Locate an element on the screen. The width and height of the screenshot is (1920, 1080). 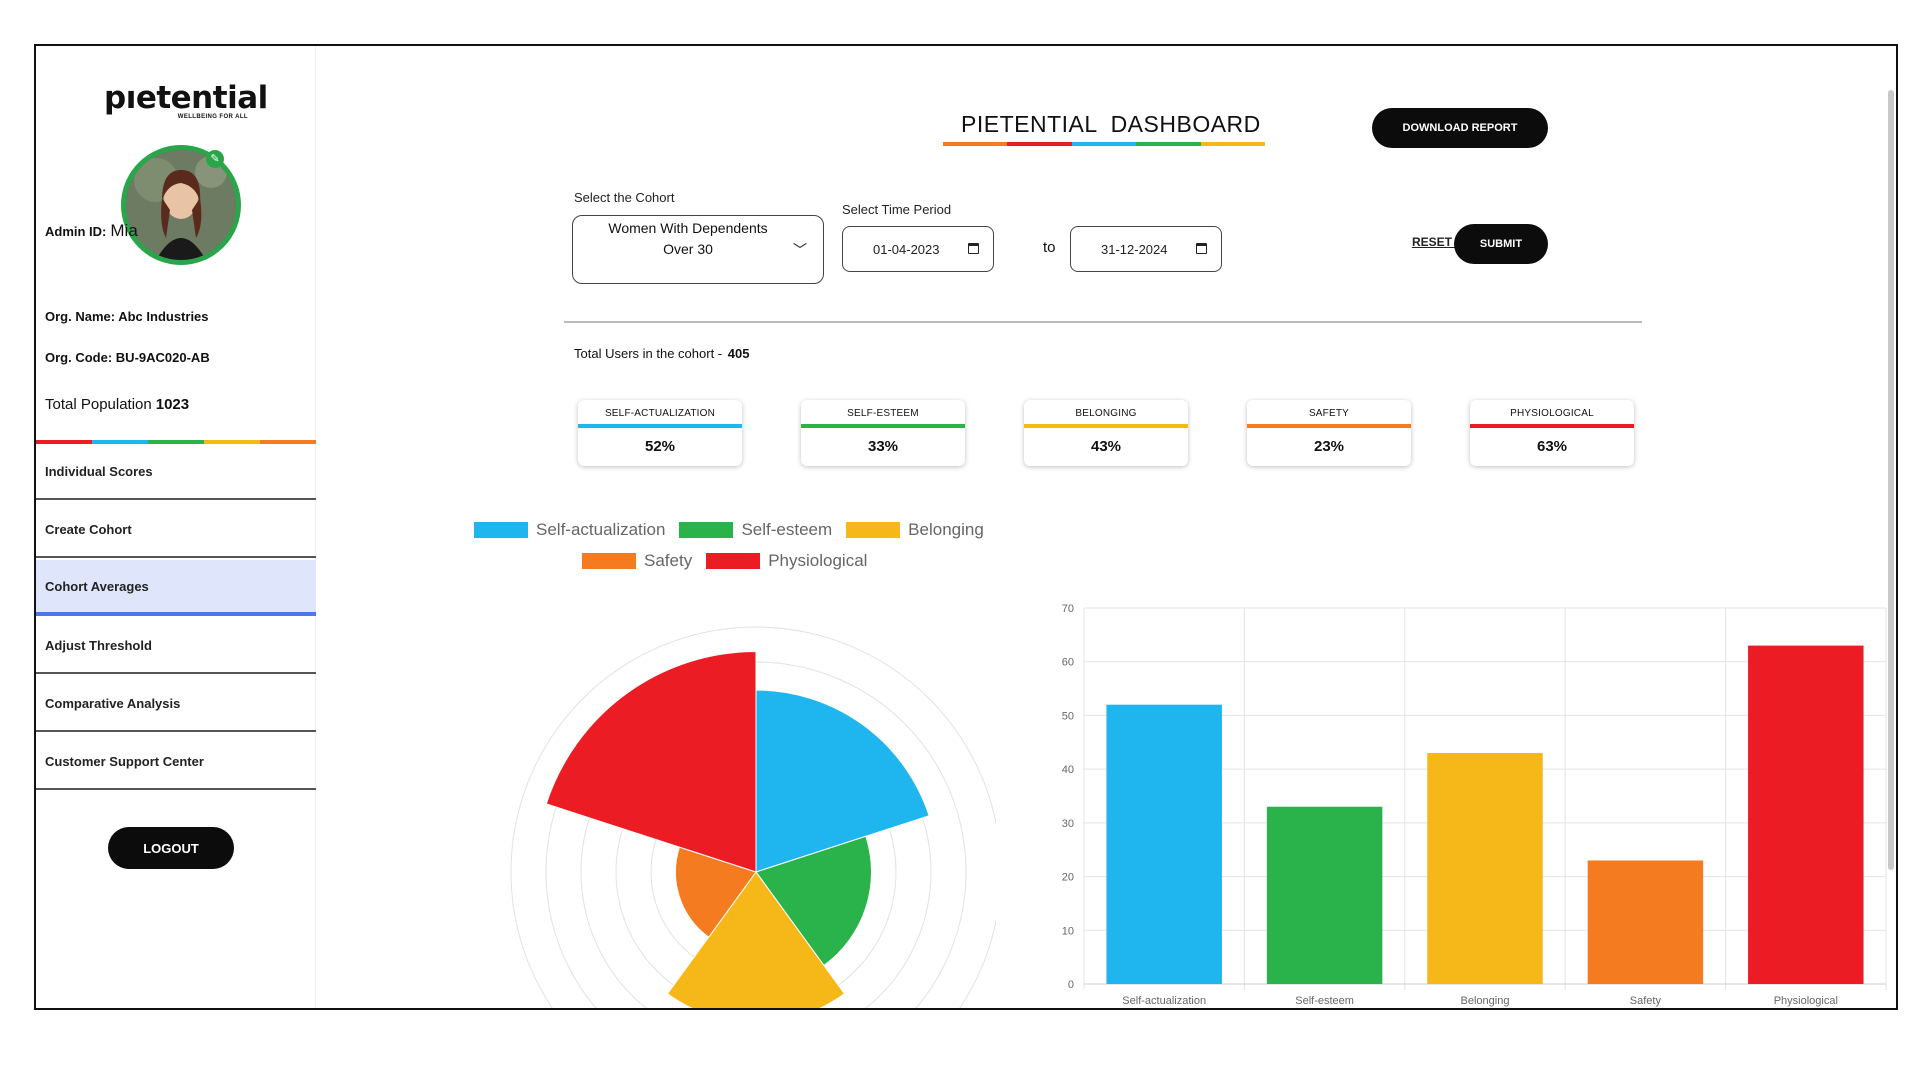
org-name-value: Abc Industries is located at coordinates (163, 316).